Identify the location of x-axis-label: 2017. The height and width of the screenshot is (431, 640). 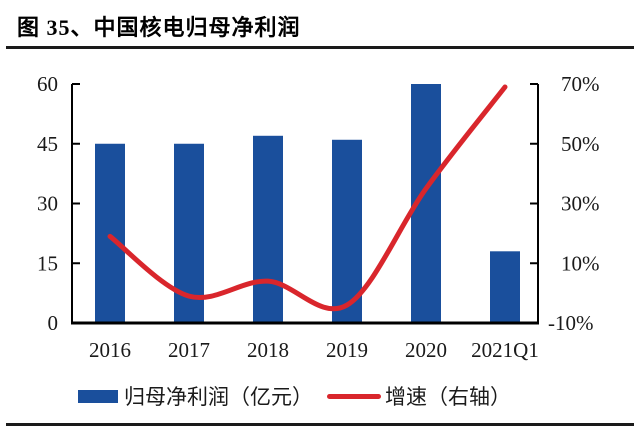
(189, 350).